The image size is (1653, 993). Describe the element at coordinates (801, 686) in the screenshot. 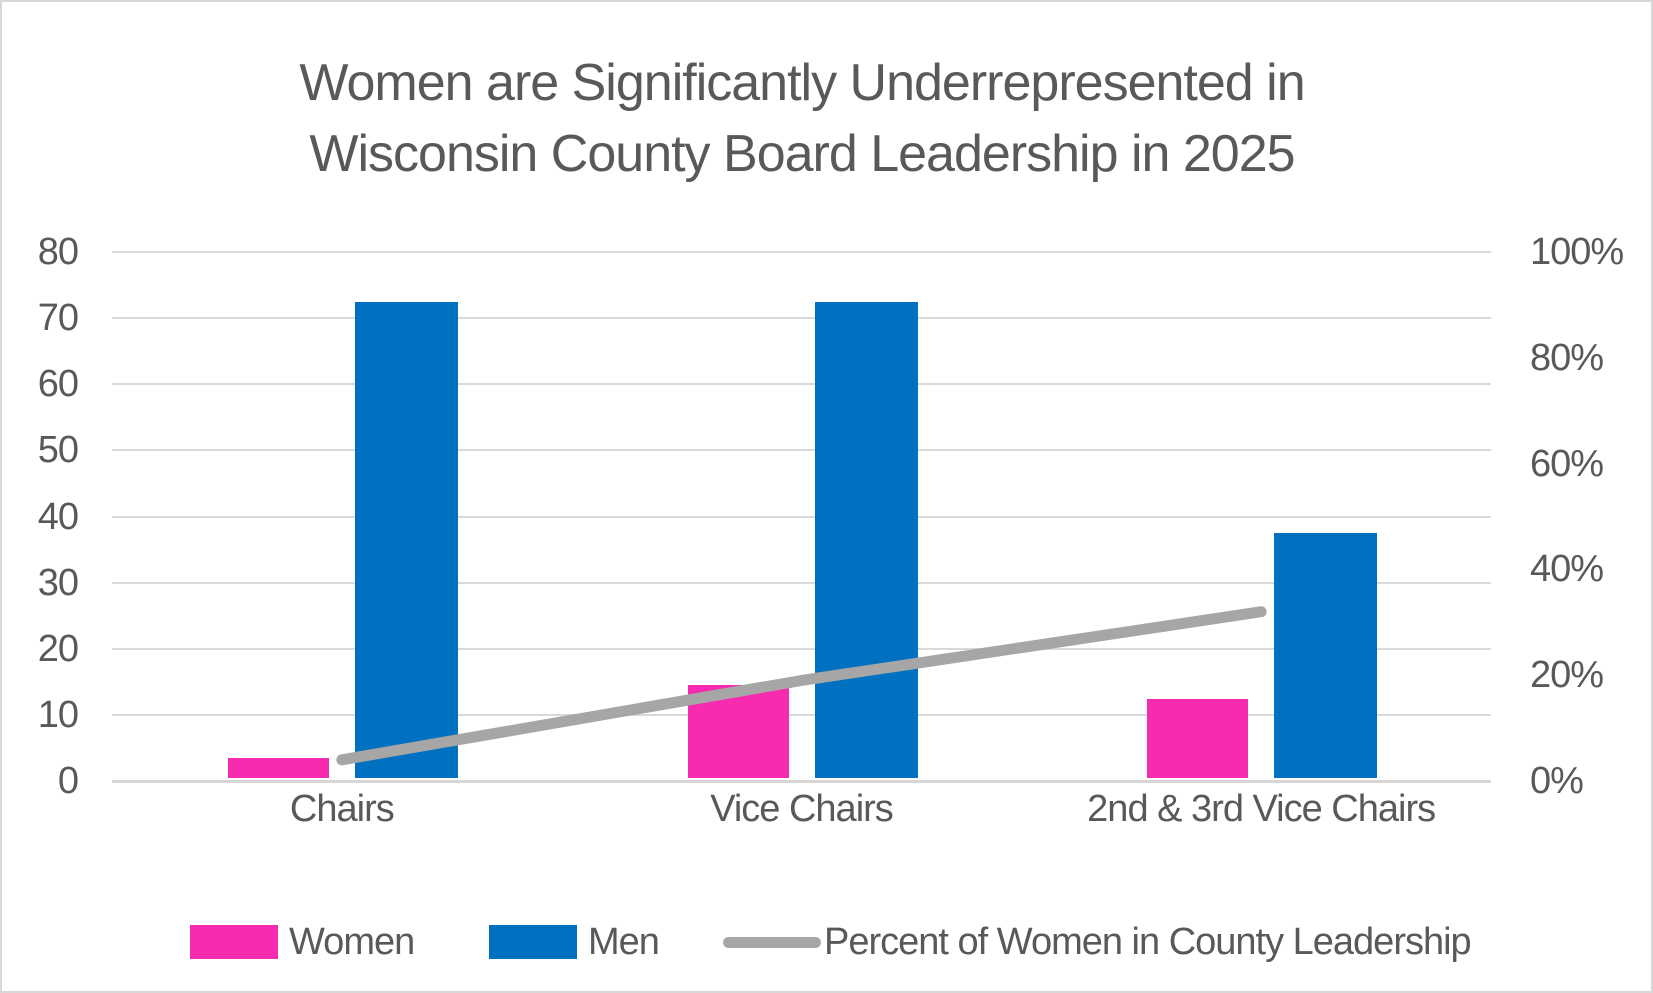

I see `percent-of-women-line` at that location.